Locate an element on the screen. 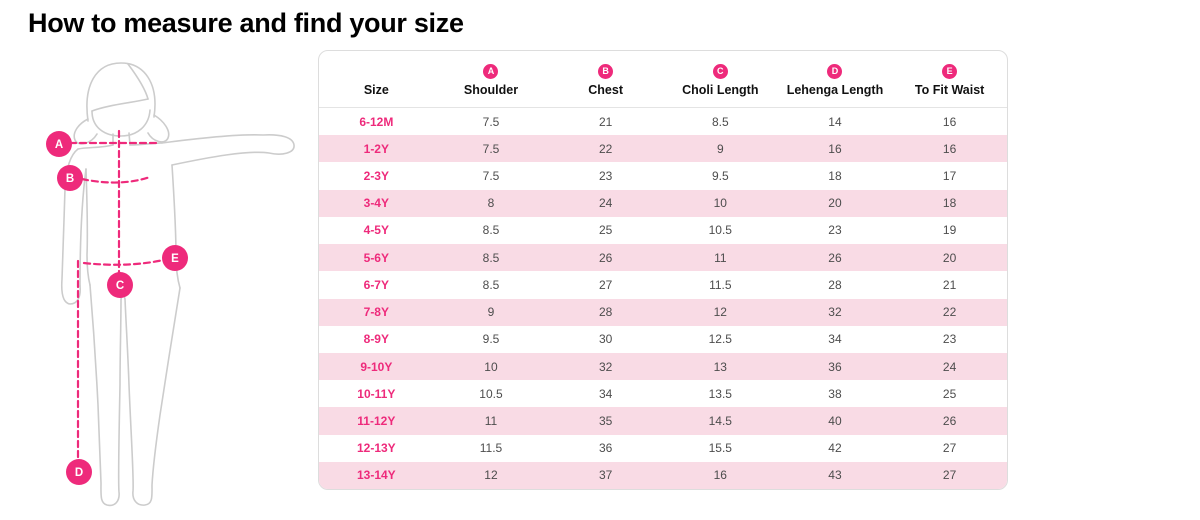 This screenshot has height=520, width=1200. table-row: 5-6Y 8.5 26 11 26 20 is located at coordinates (663, 258).